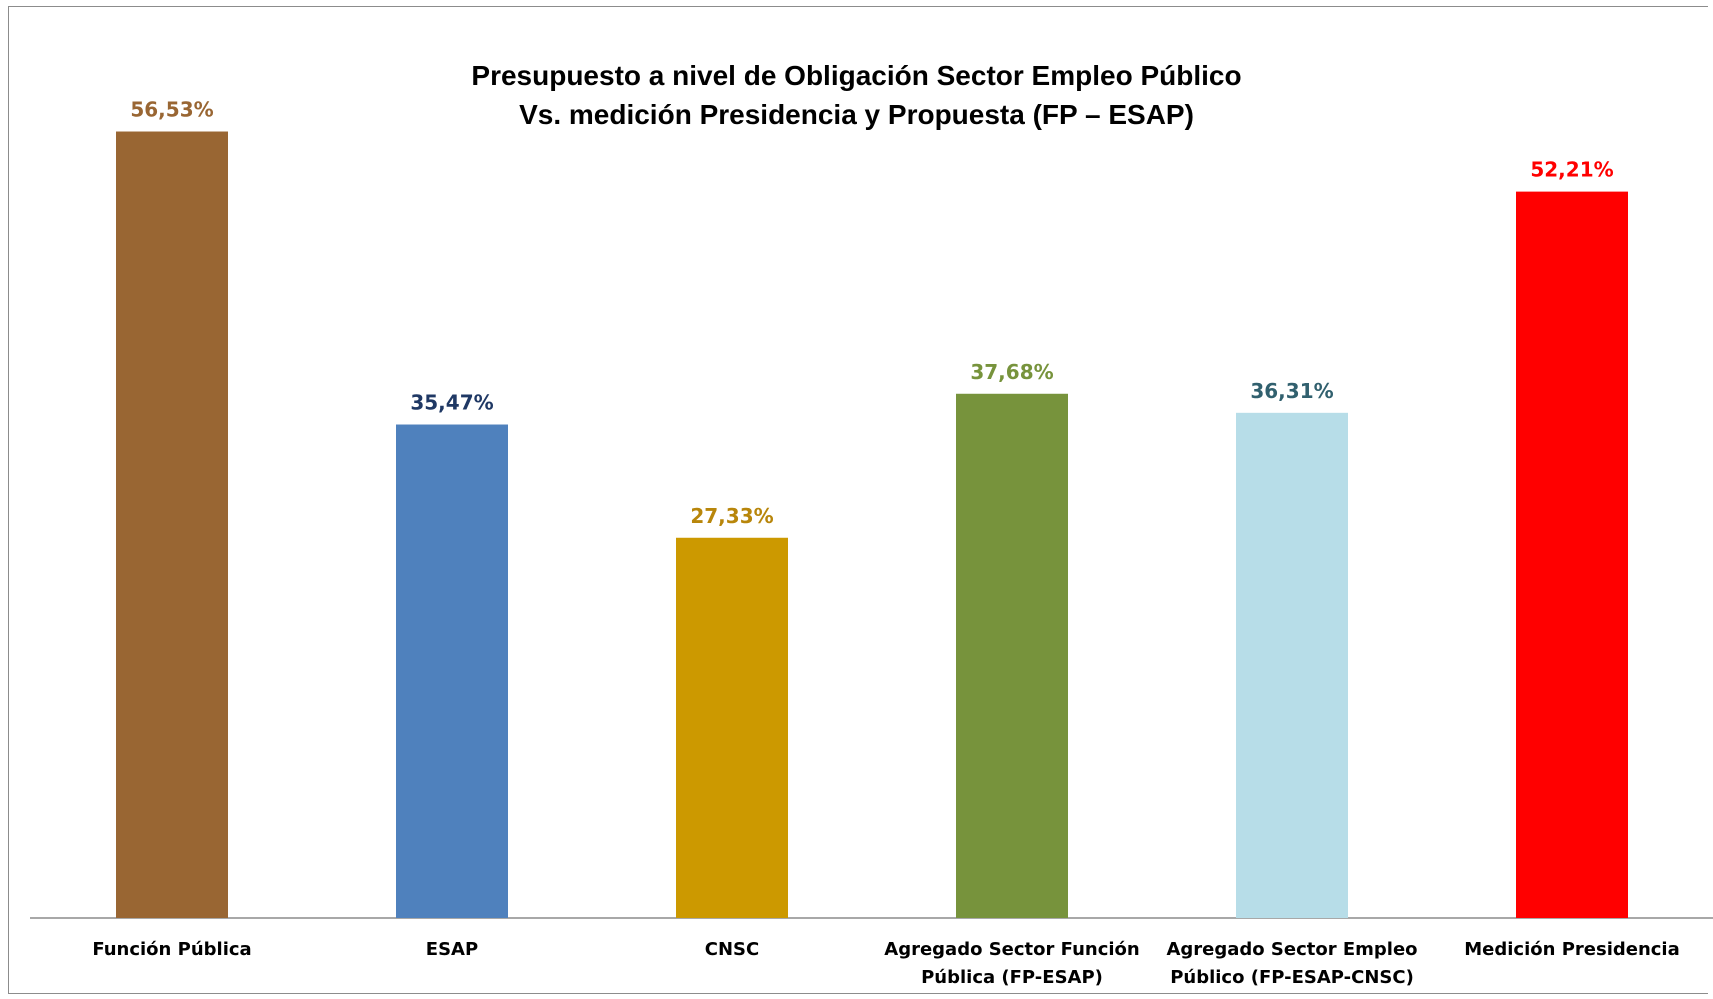 This screenshot has width=1713, height=999. I want to click on bar-value-label-1: 56,53%, so click(171, 110).